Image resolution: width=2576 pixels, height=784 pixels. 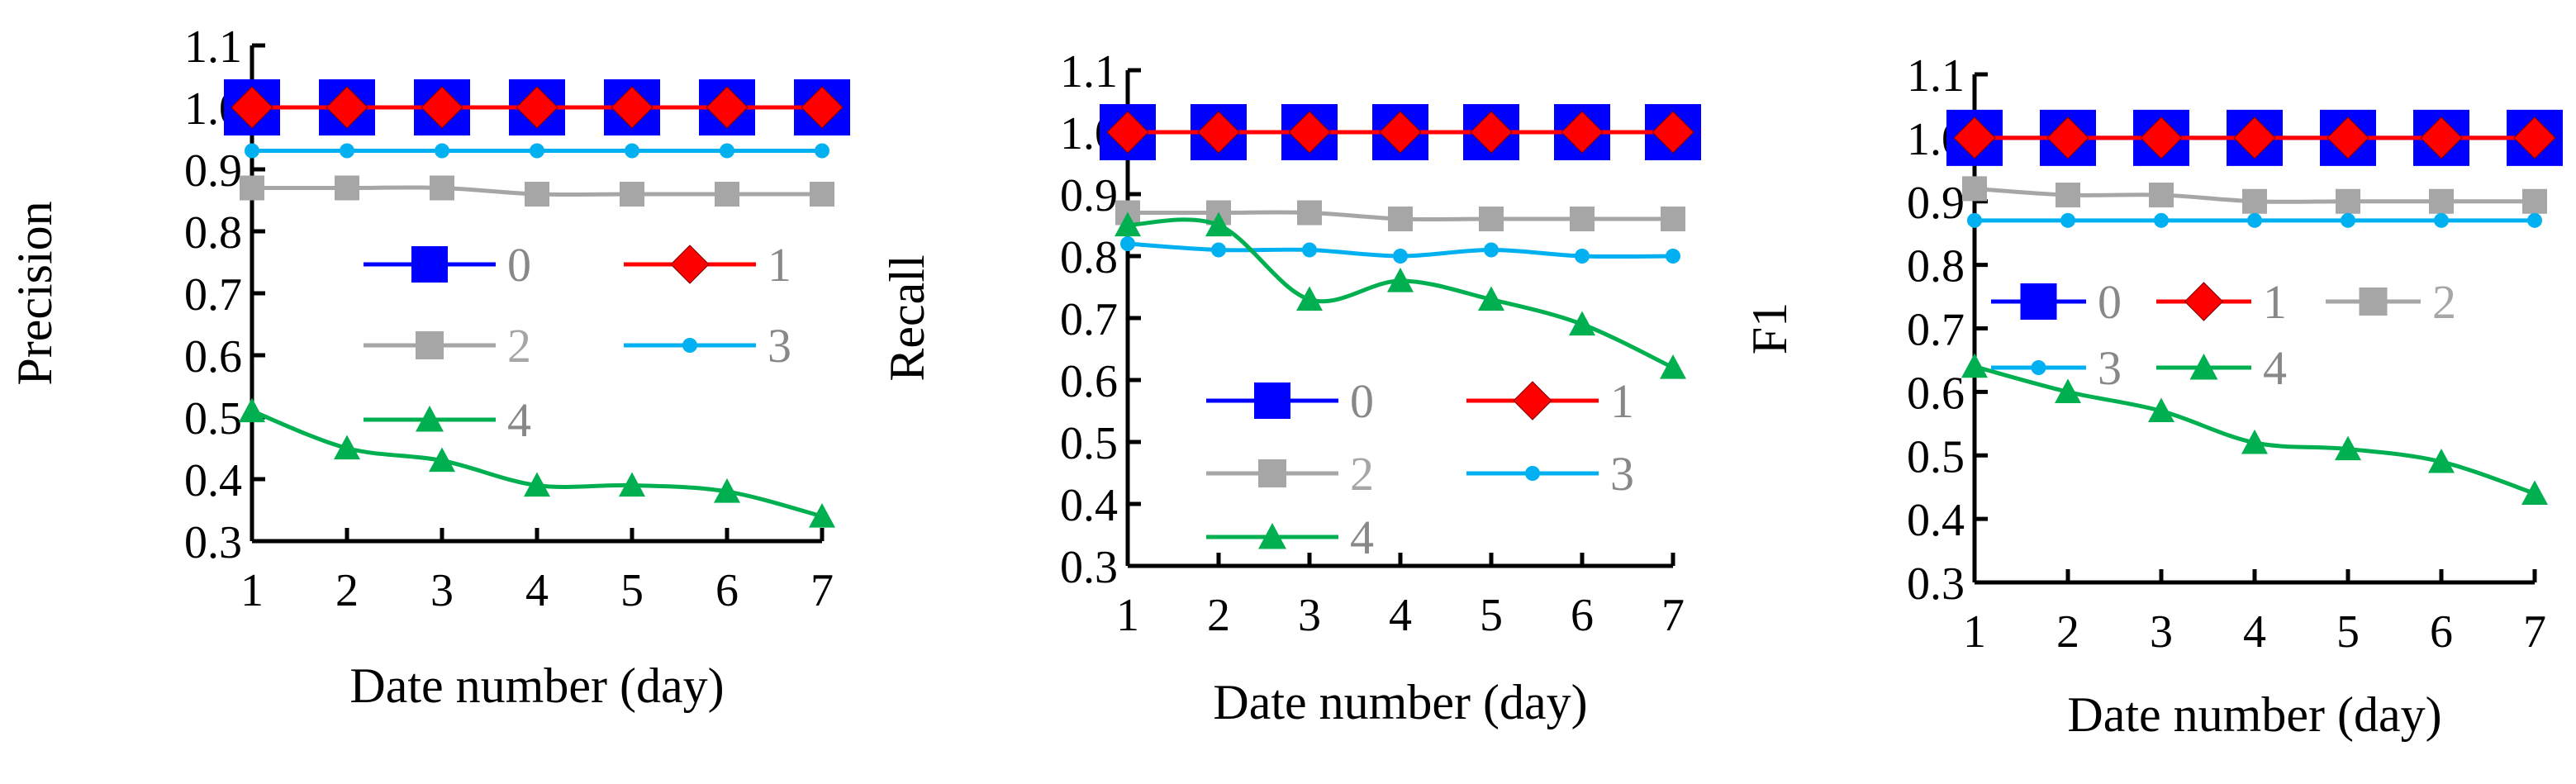 I want to click on legend-item-0: 0, so click(x=447, y=265).